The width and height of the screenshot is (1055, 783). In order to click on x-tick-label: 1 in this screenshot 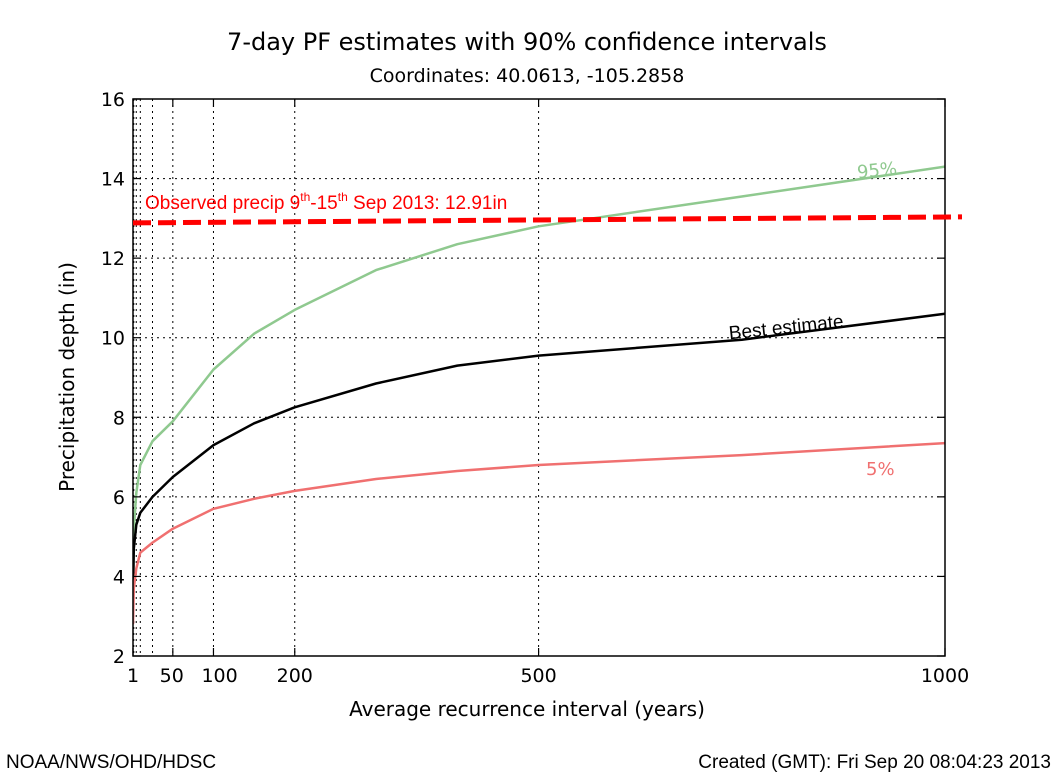, I will do `click(133, 676)`.